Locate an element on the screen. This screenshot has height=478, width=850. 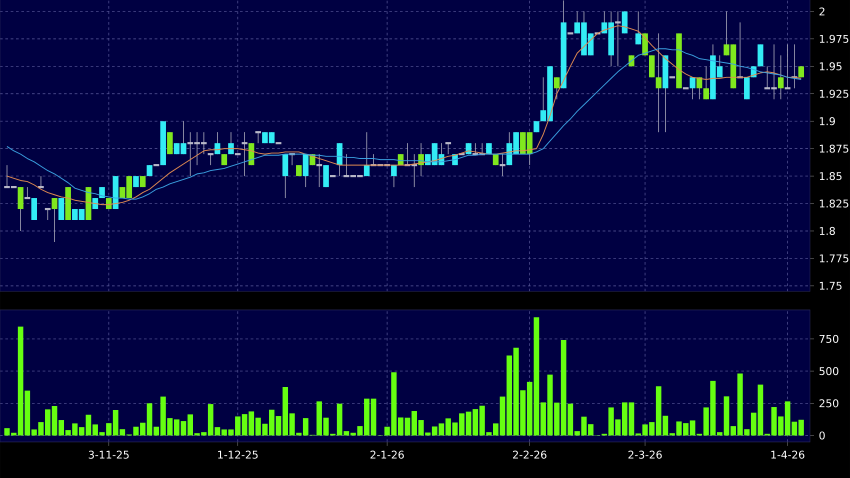
y-tick-label: 250 is located at coordinates (828, 403).